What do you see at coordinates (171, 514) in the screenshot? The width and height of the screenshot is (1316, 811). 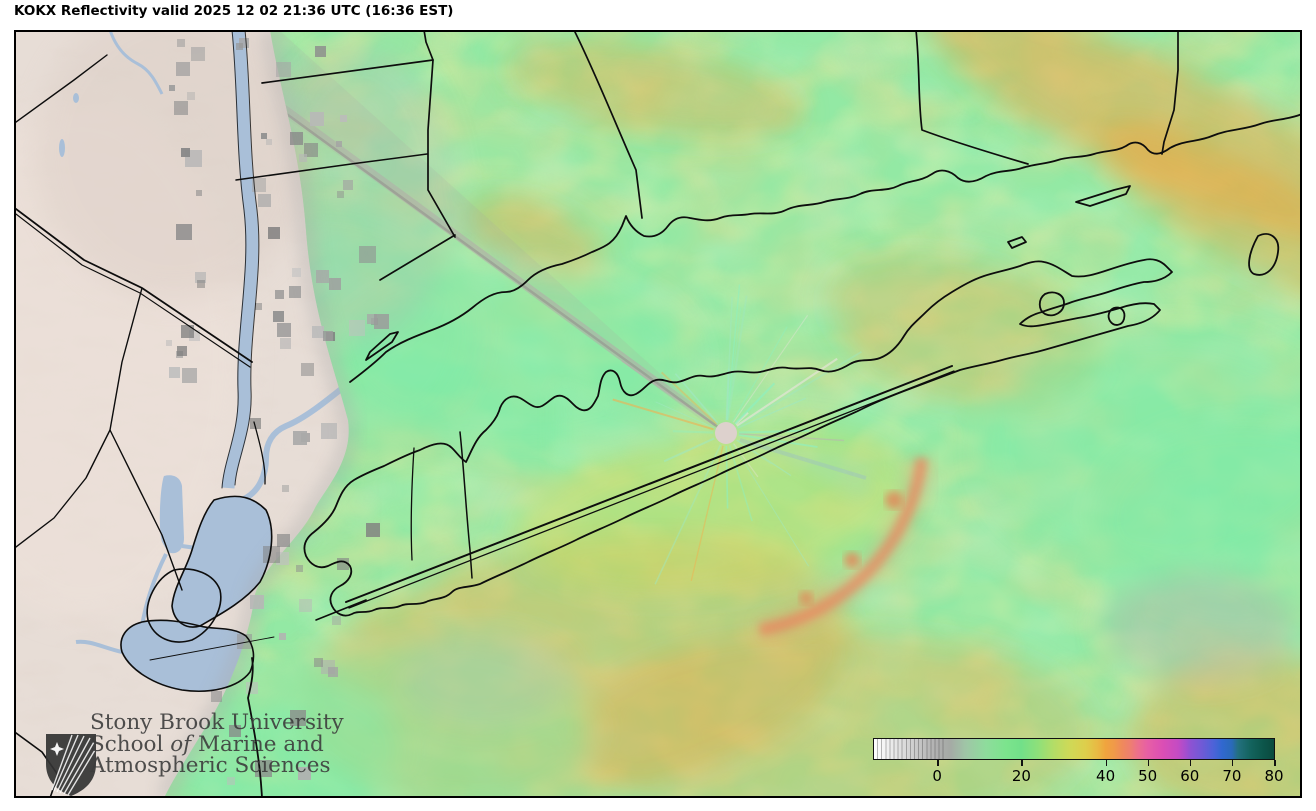 I see `newark-bay` at bounding box center [171, 514].